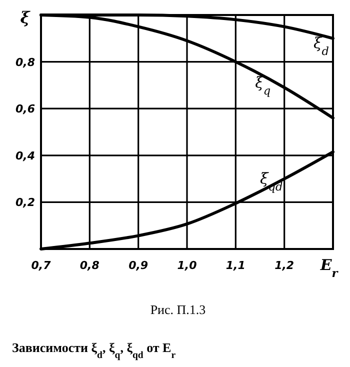 This screenshot has height=367, width=350. What do you see at coordinates (41, 265) in the screenshot?
I see `x-tick-label: 0,7` at bounding box center [41, 265].